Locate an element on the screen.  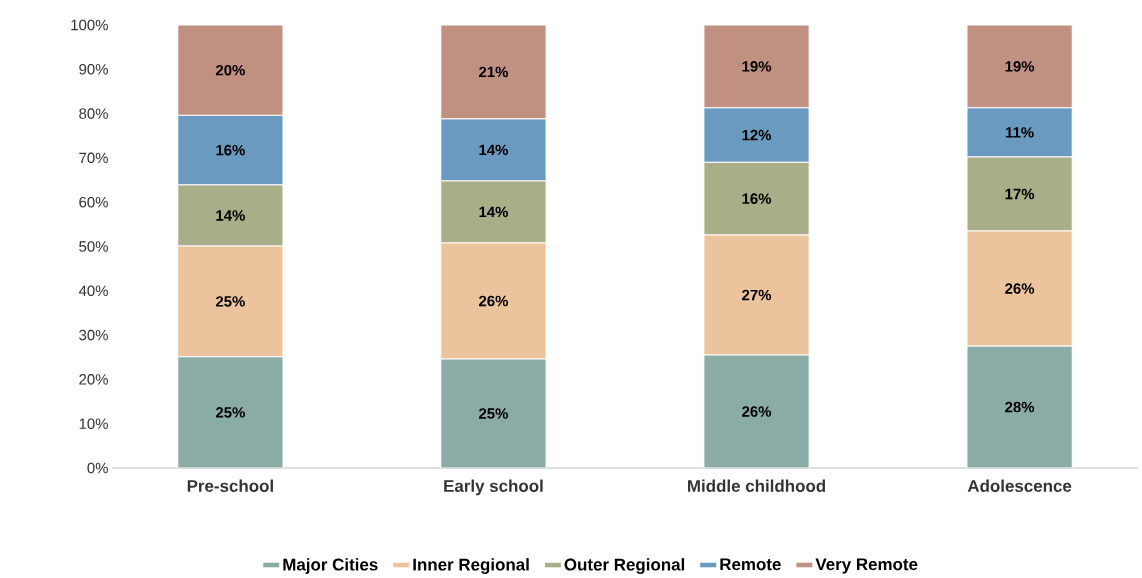
legend-label: Remote is located at coordinates (750, 564).